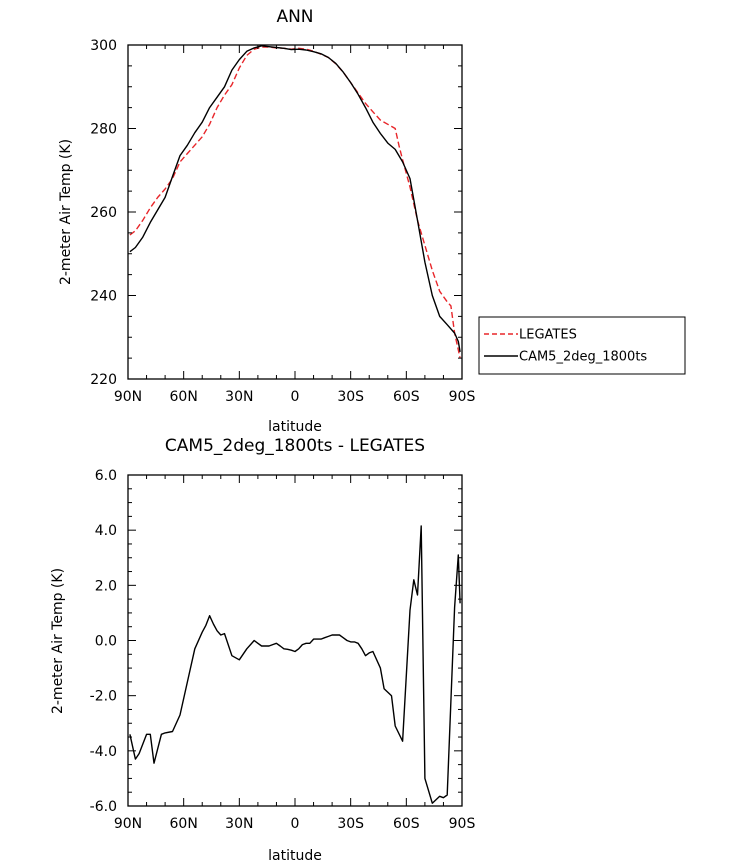  Describe the element at coordinates (462, 824) in the screenshot. I see `bottom-x-tick-label: 90S` at that location.